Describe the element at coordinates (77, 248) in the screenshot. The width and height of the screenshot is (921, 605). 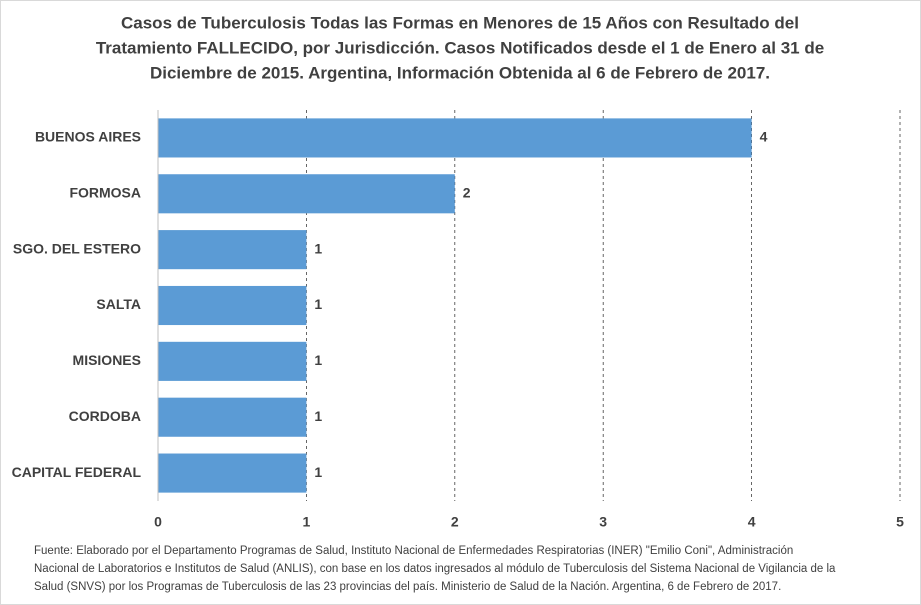
I see `y-tick-label: SGO. DEL ESTERO` at that location.